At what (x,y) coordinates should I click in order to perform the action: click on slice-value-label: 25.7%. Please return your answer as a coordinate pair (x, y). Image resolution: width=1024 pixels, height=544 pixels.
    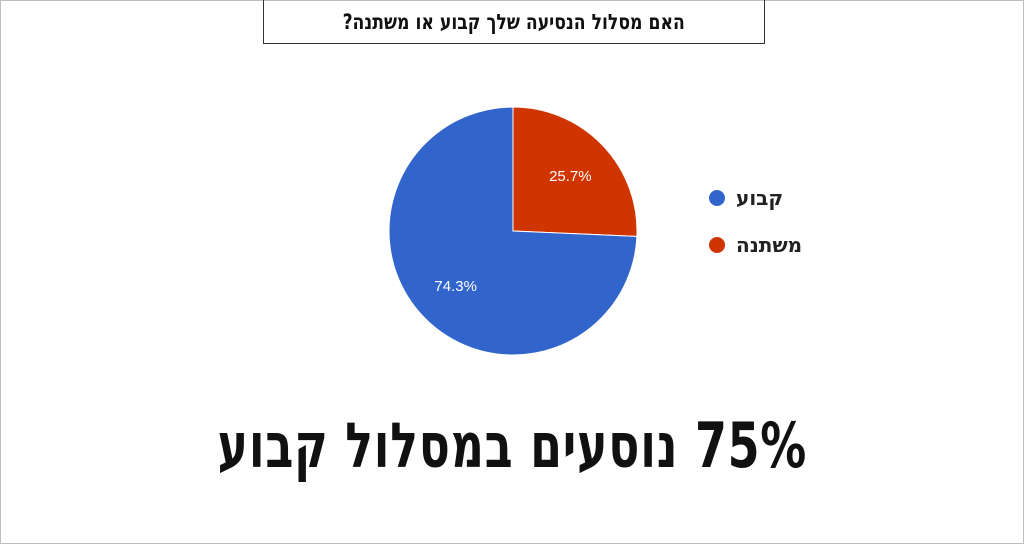
    Looking at the image, I should click on (570, 176).